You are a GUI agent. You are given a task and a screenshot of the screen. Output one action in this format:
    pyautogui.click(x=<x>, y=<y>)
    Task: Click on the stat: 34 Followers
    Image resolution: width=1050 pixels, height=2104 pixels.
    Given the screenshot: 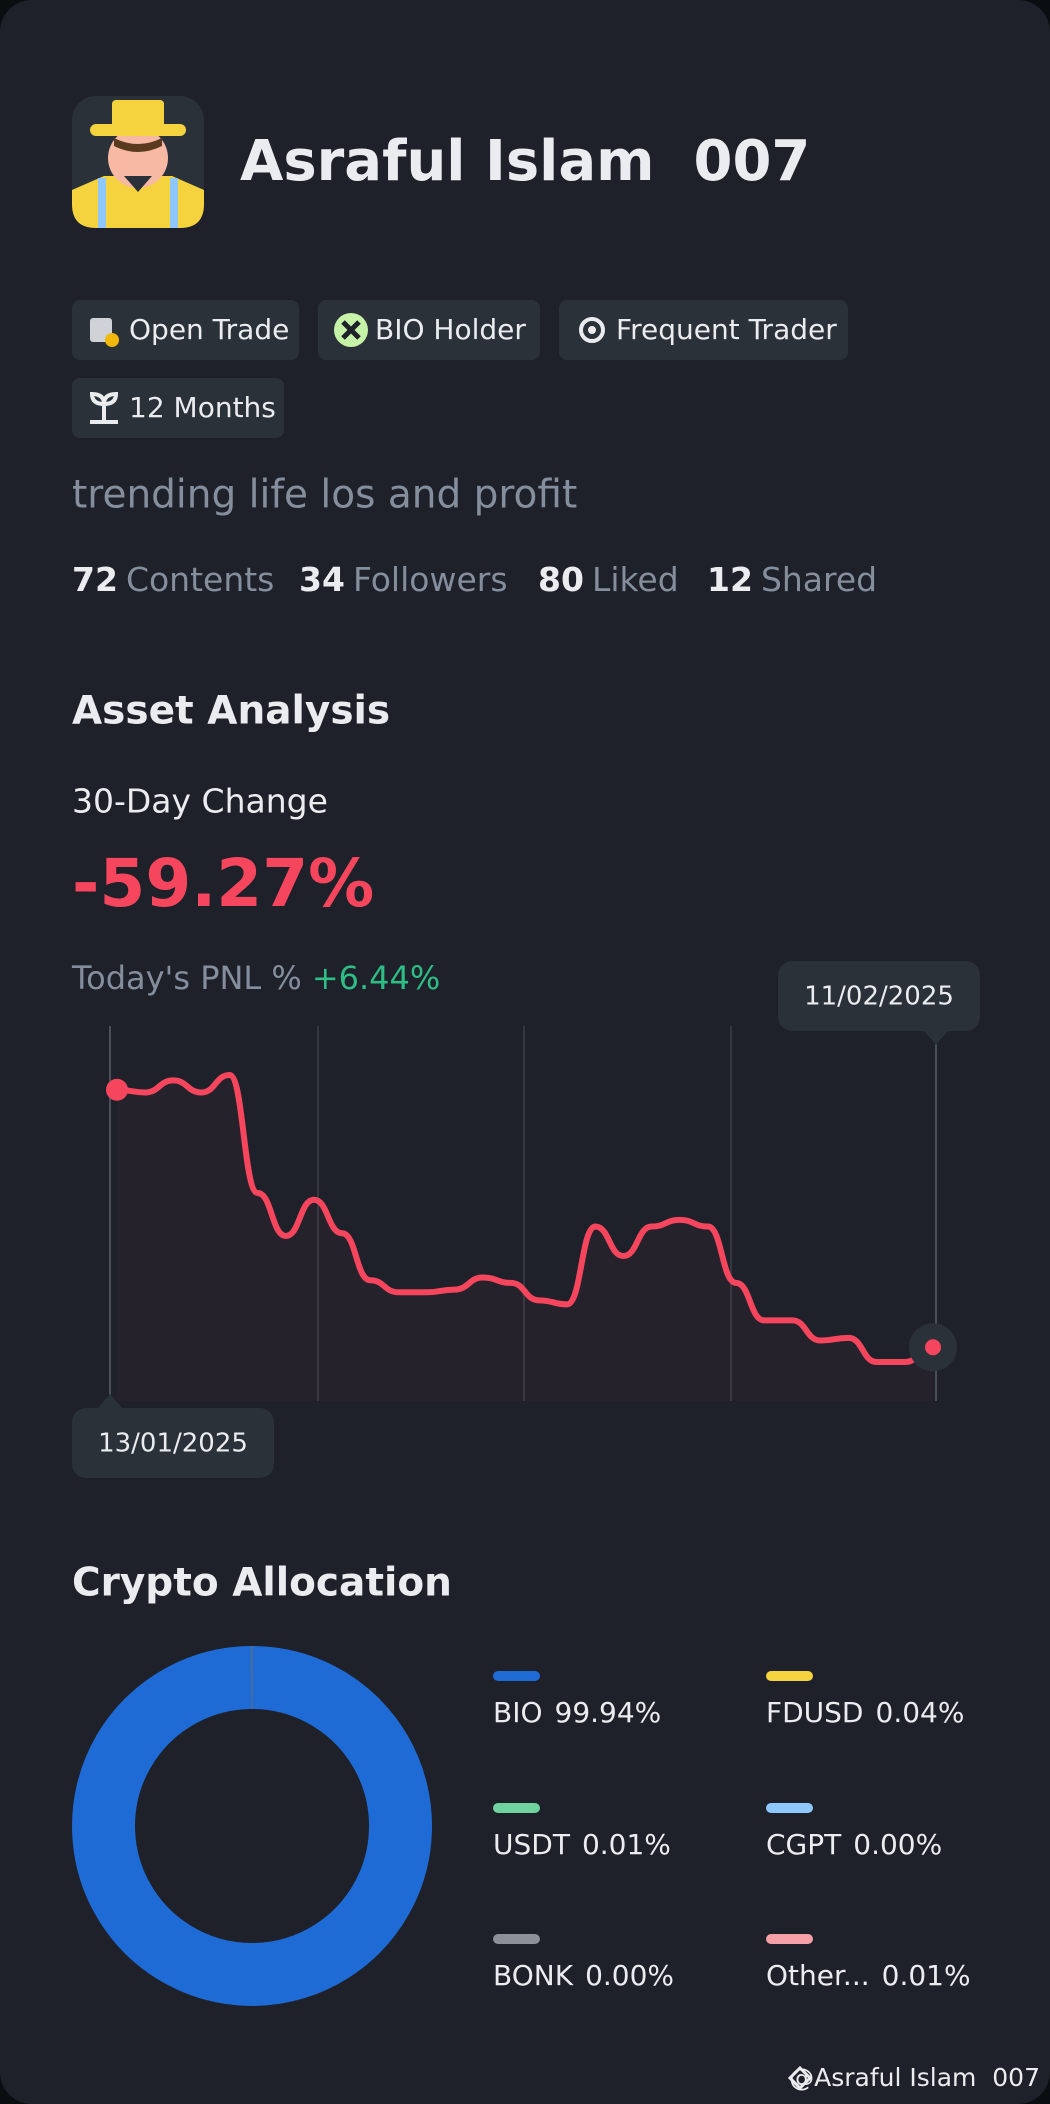 What is the action you would take?
    pyautogui.click(x=403, y=579)
    